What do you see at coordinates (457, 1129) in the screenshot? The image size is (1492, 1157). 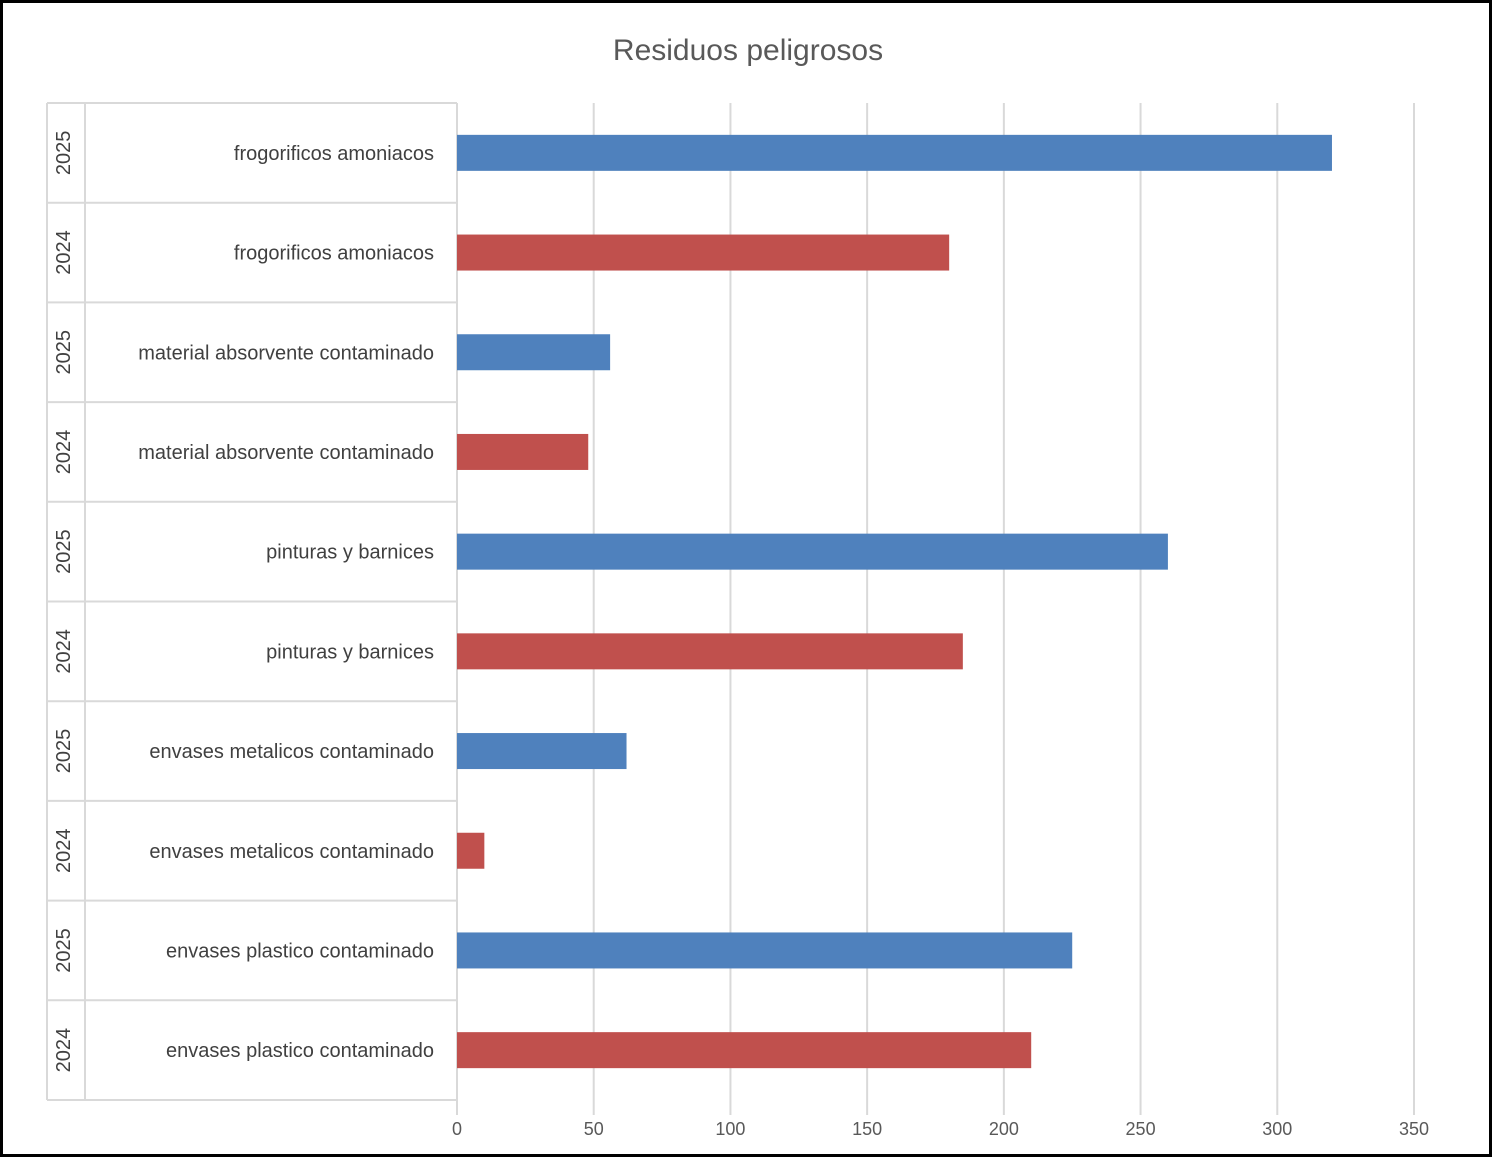 I see `x-tick-label: 0` at bounding box center [457, 1129].